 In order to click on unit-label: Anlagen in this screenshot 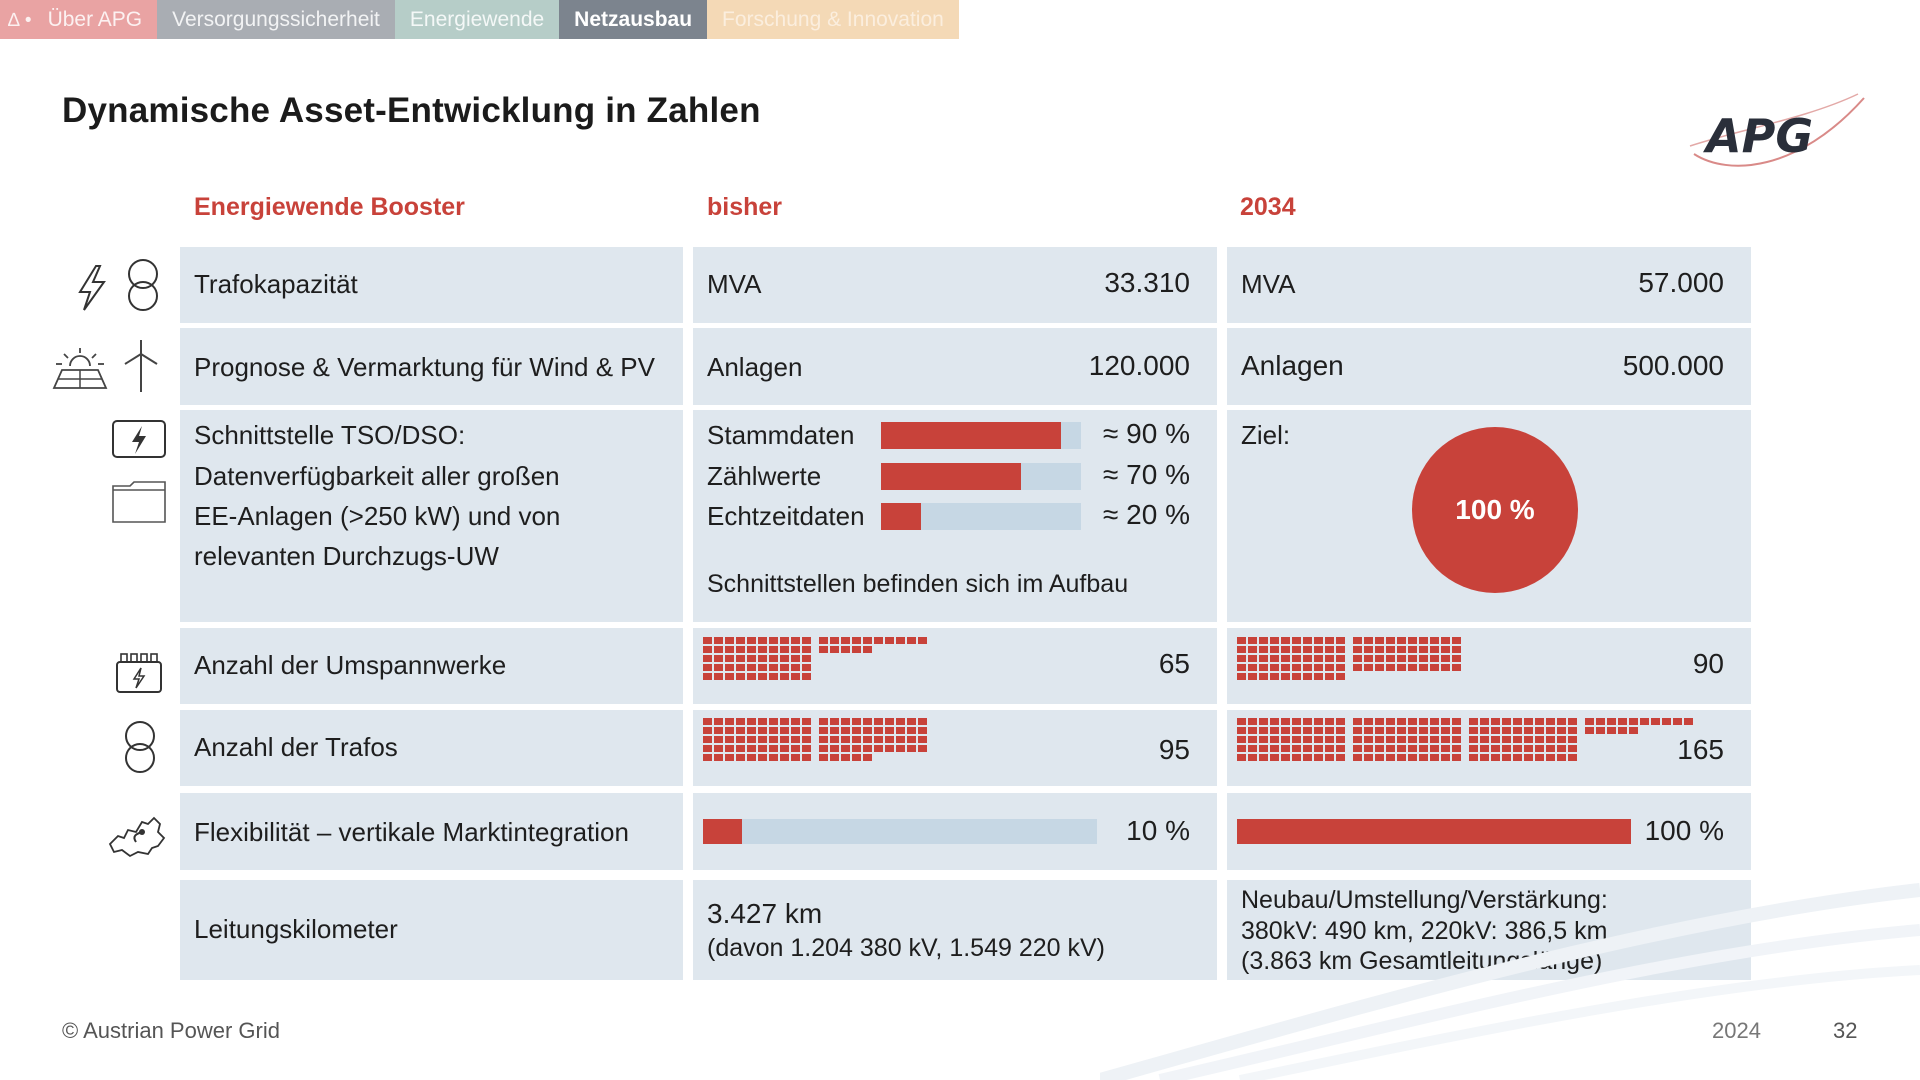, I will do `click(1292, 365)`.